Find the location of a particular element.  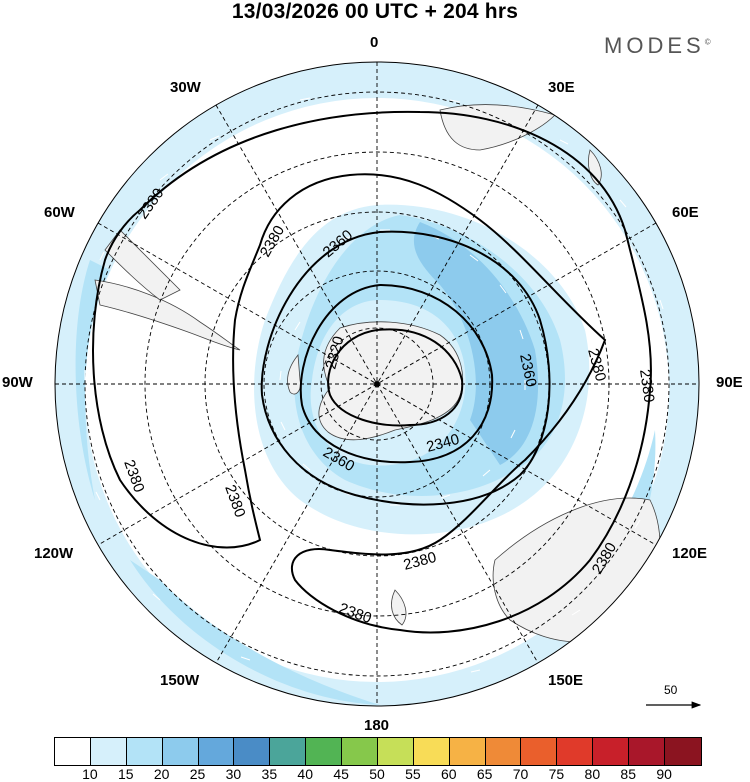

colorbar-tick-label: 35 is located at coordinates (269, 774).